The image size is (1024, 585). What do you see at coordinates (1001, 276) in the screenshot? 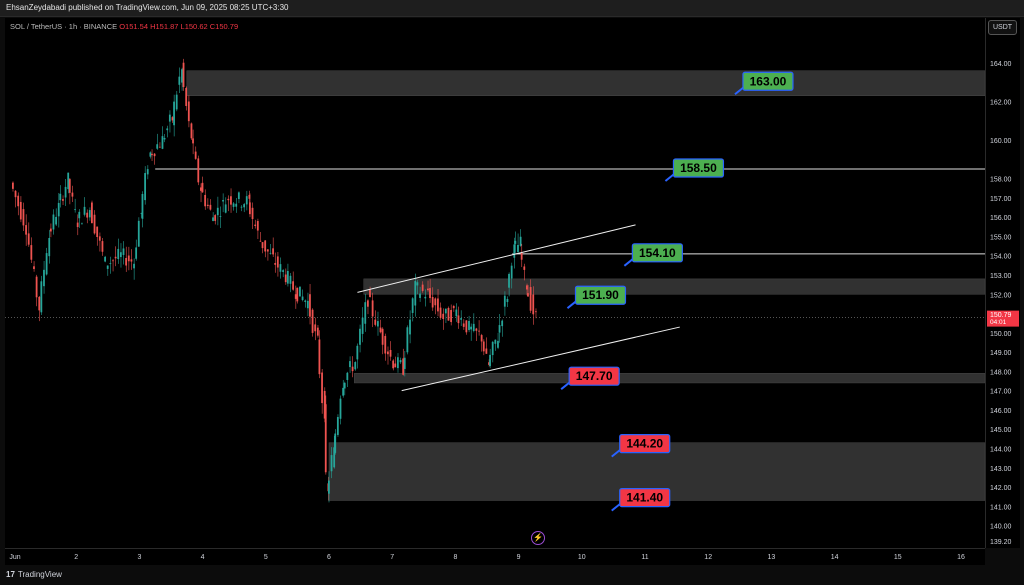
I see `price-tick-label: 153.00` at bounding box center [1001, 276].